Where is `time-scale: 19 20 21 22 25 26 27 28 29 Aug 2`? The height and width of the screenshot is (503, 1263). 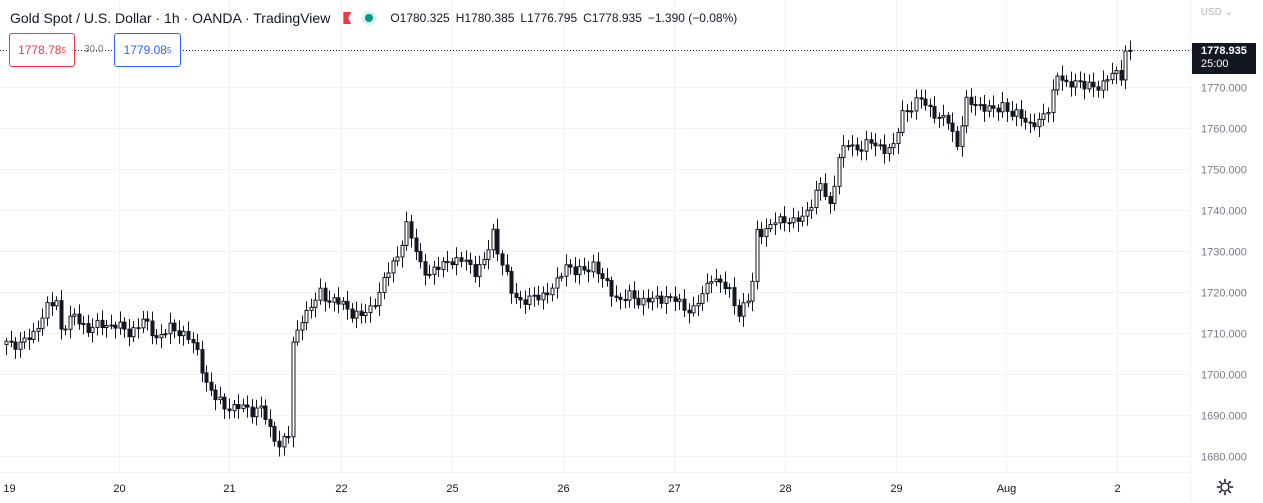
time-scale: 19 20 21 22 25 26 27 28 29 Aug 2 is located at coordinates (561, 489).